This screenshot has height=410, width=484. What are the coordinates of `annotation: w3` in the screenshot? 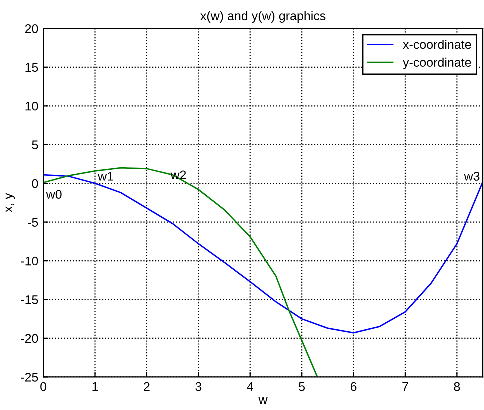 It's located at (472, 176).